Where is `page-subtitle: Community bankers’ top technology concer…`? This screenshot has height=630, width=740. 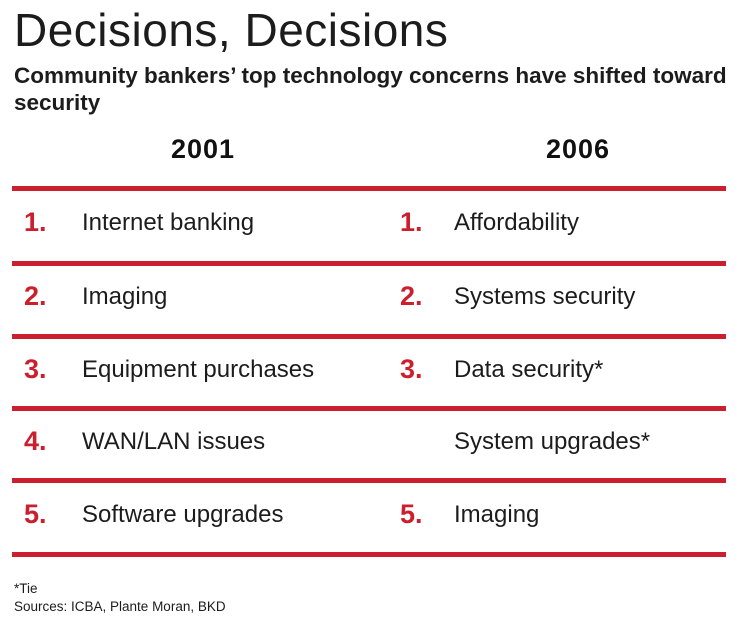 page-subtitle: Community bankers’ top technology concer… is located at coordinates (370, 89).